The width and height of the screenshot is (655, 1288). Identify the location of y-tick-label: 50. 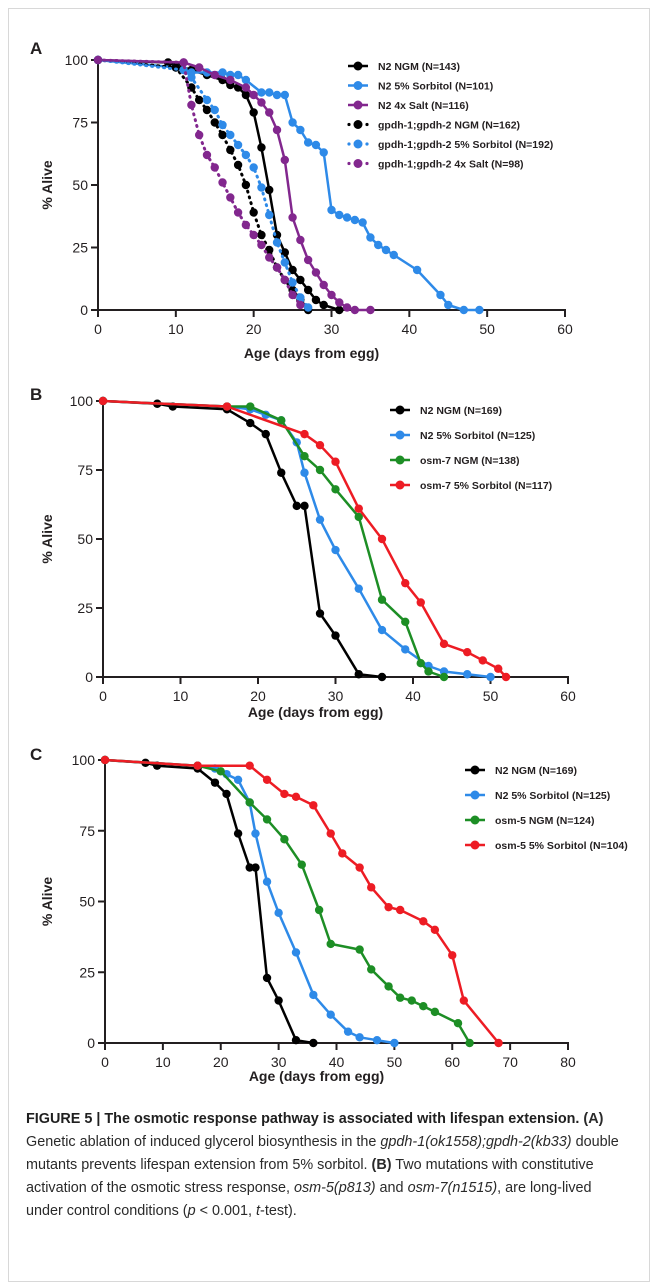
(85, 539).